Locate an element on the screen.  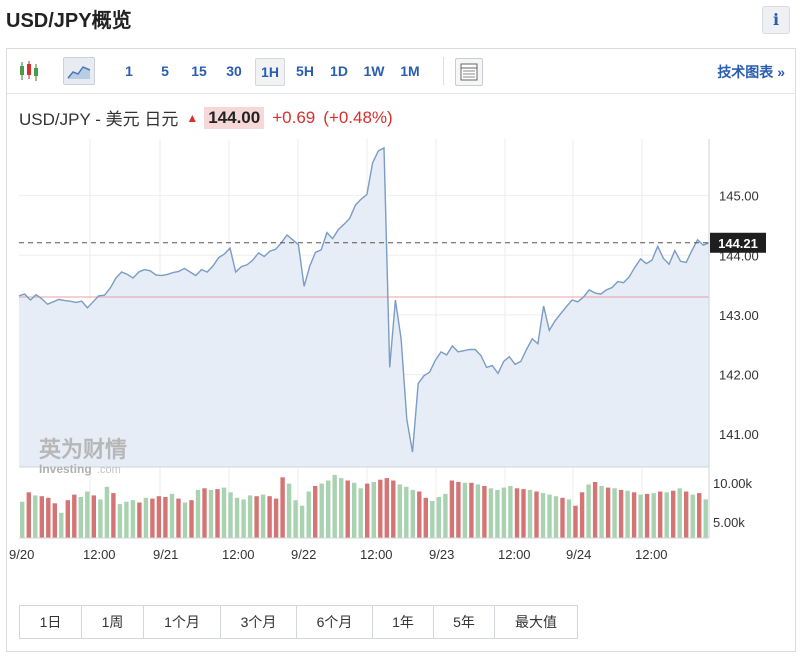
y-tick-label: 143.00 is located at coordinates (739, 315).